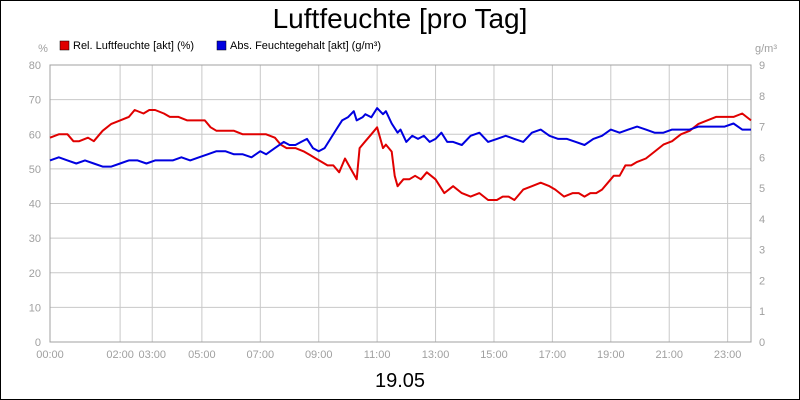 The height and width of the screenshot is (400, 800). I want to click on y-left-tick-label: 20, so click(35, 274).